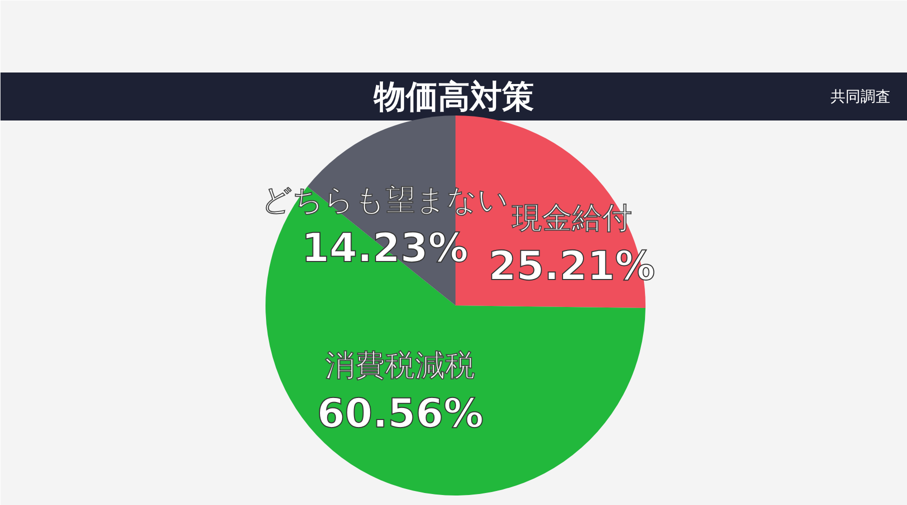  I want to click on text: 共同調査, so click(860, 97).